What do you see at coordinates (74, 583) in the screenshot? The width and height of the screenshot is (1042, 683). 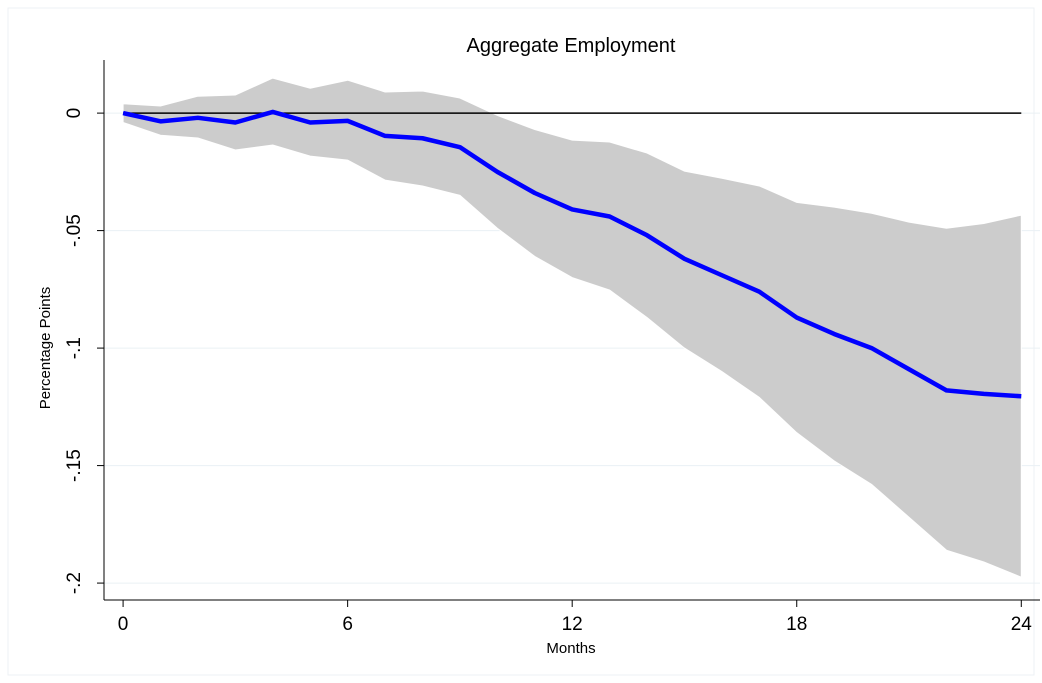 I see `y-tick-label: -.2` at bounding box center [74, 583].